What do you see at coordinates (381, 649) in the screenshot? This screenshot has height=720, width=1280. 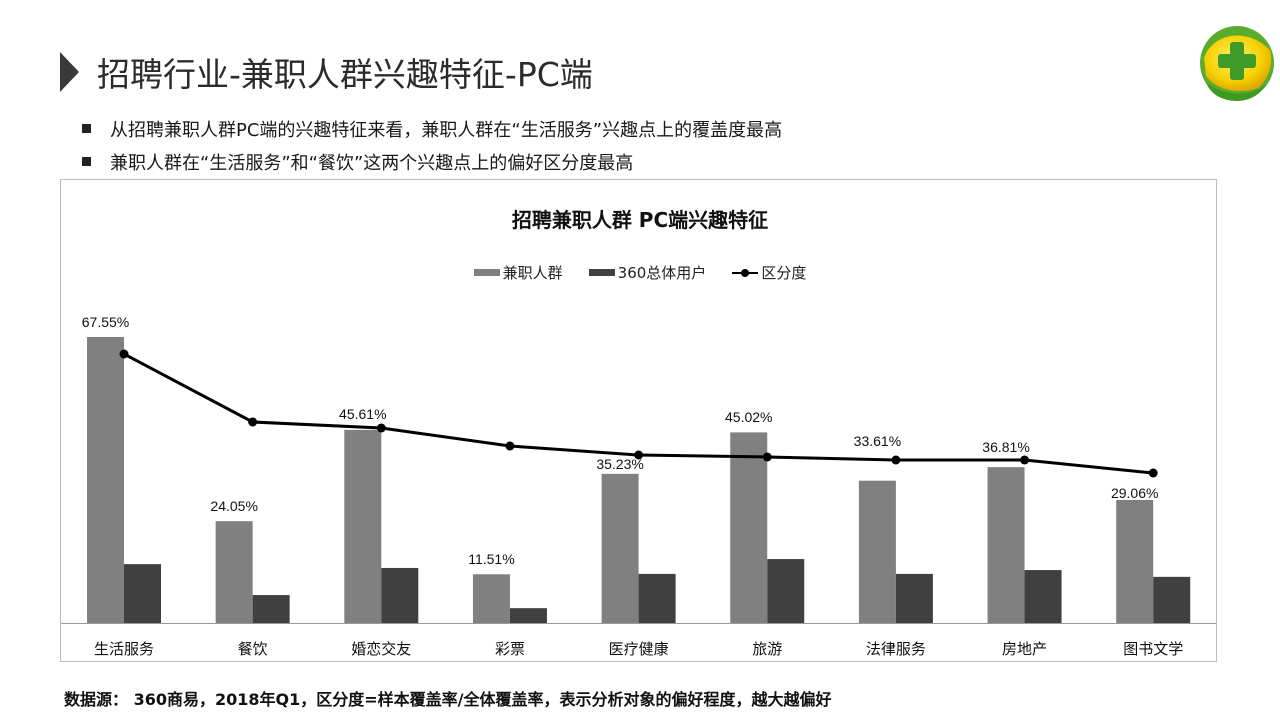 I see `x-tick-label: 婚恋交友` at bounding box center [381, 649].